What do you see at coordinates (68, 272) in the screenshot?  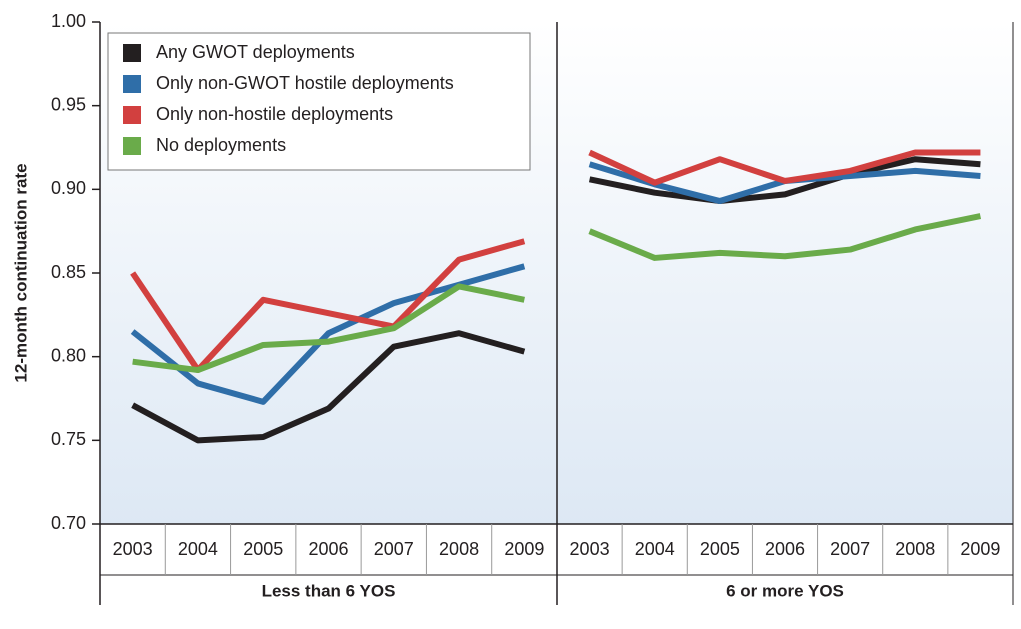 I see `y-tick-label: 0.85` at bounding box center [68, 272].